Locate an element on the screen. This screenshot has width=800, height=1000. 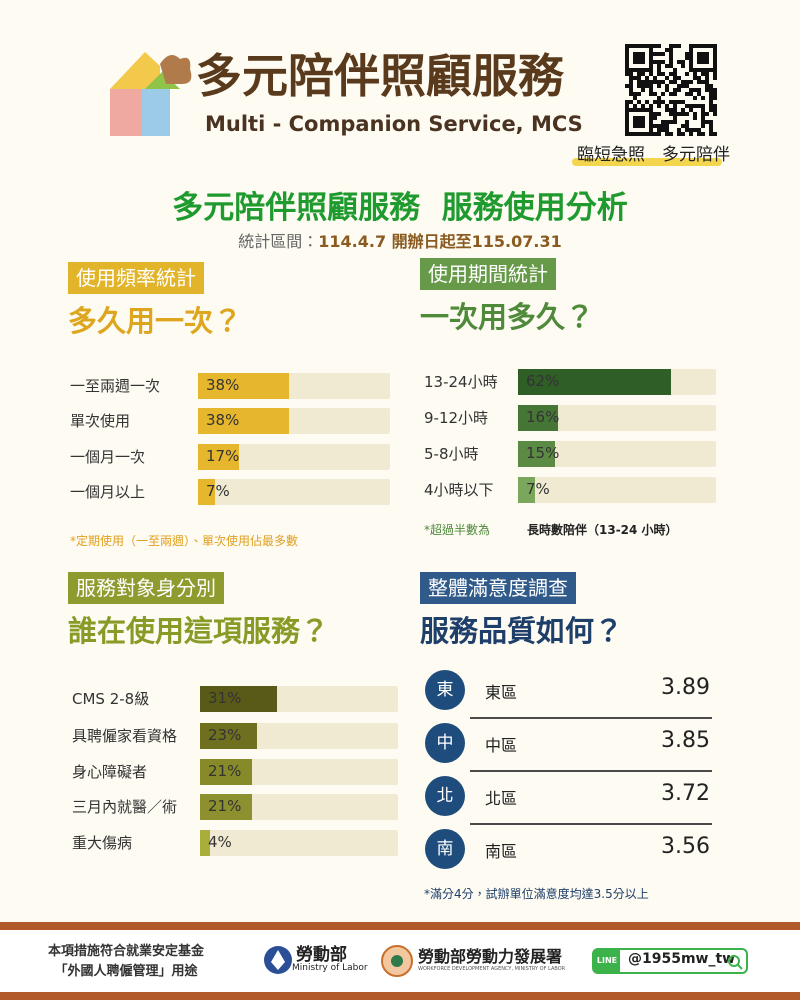
line-box is located at coordinates (670, 961).